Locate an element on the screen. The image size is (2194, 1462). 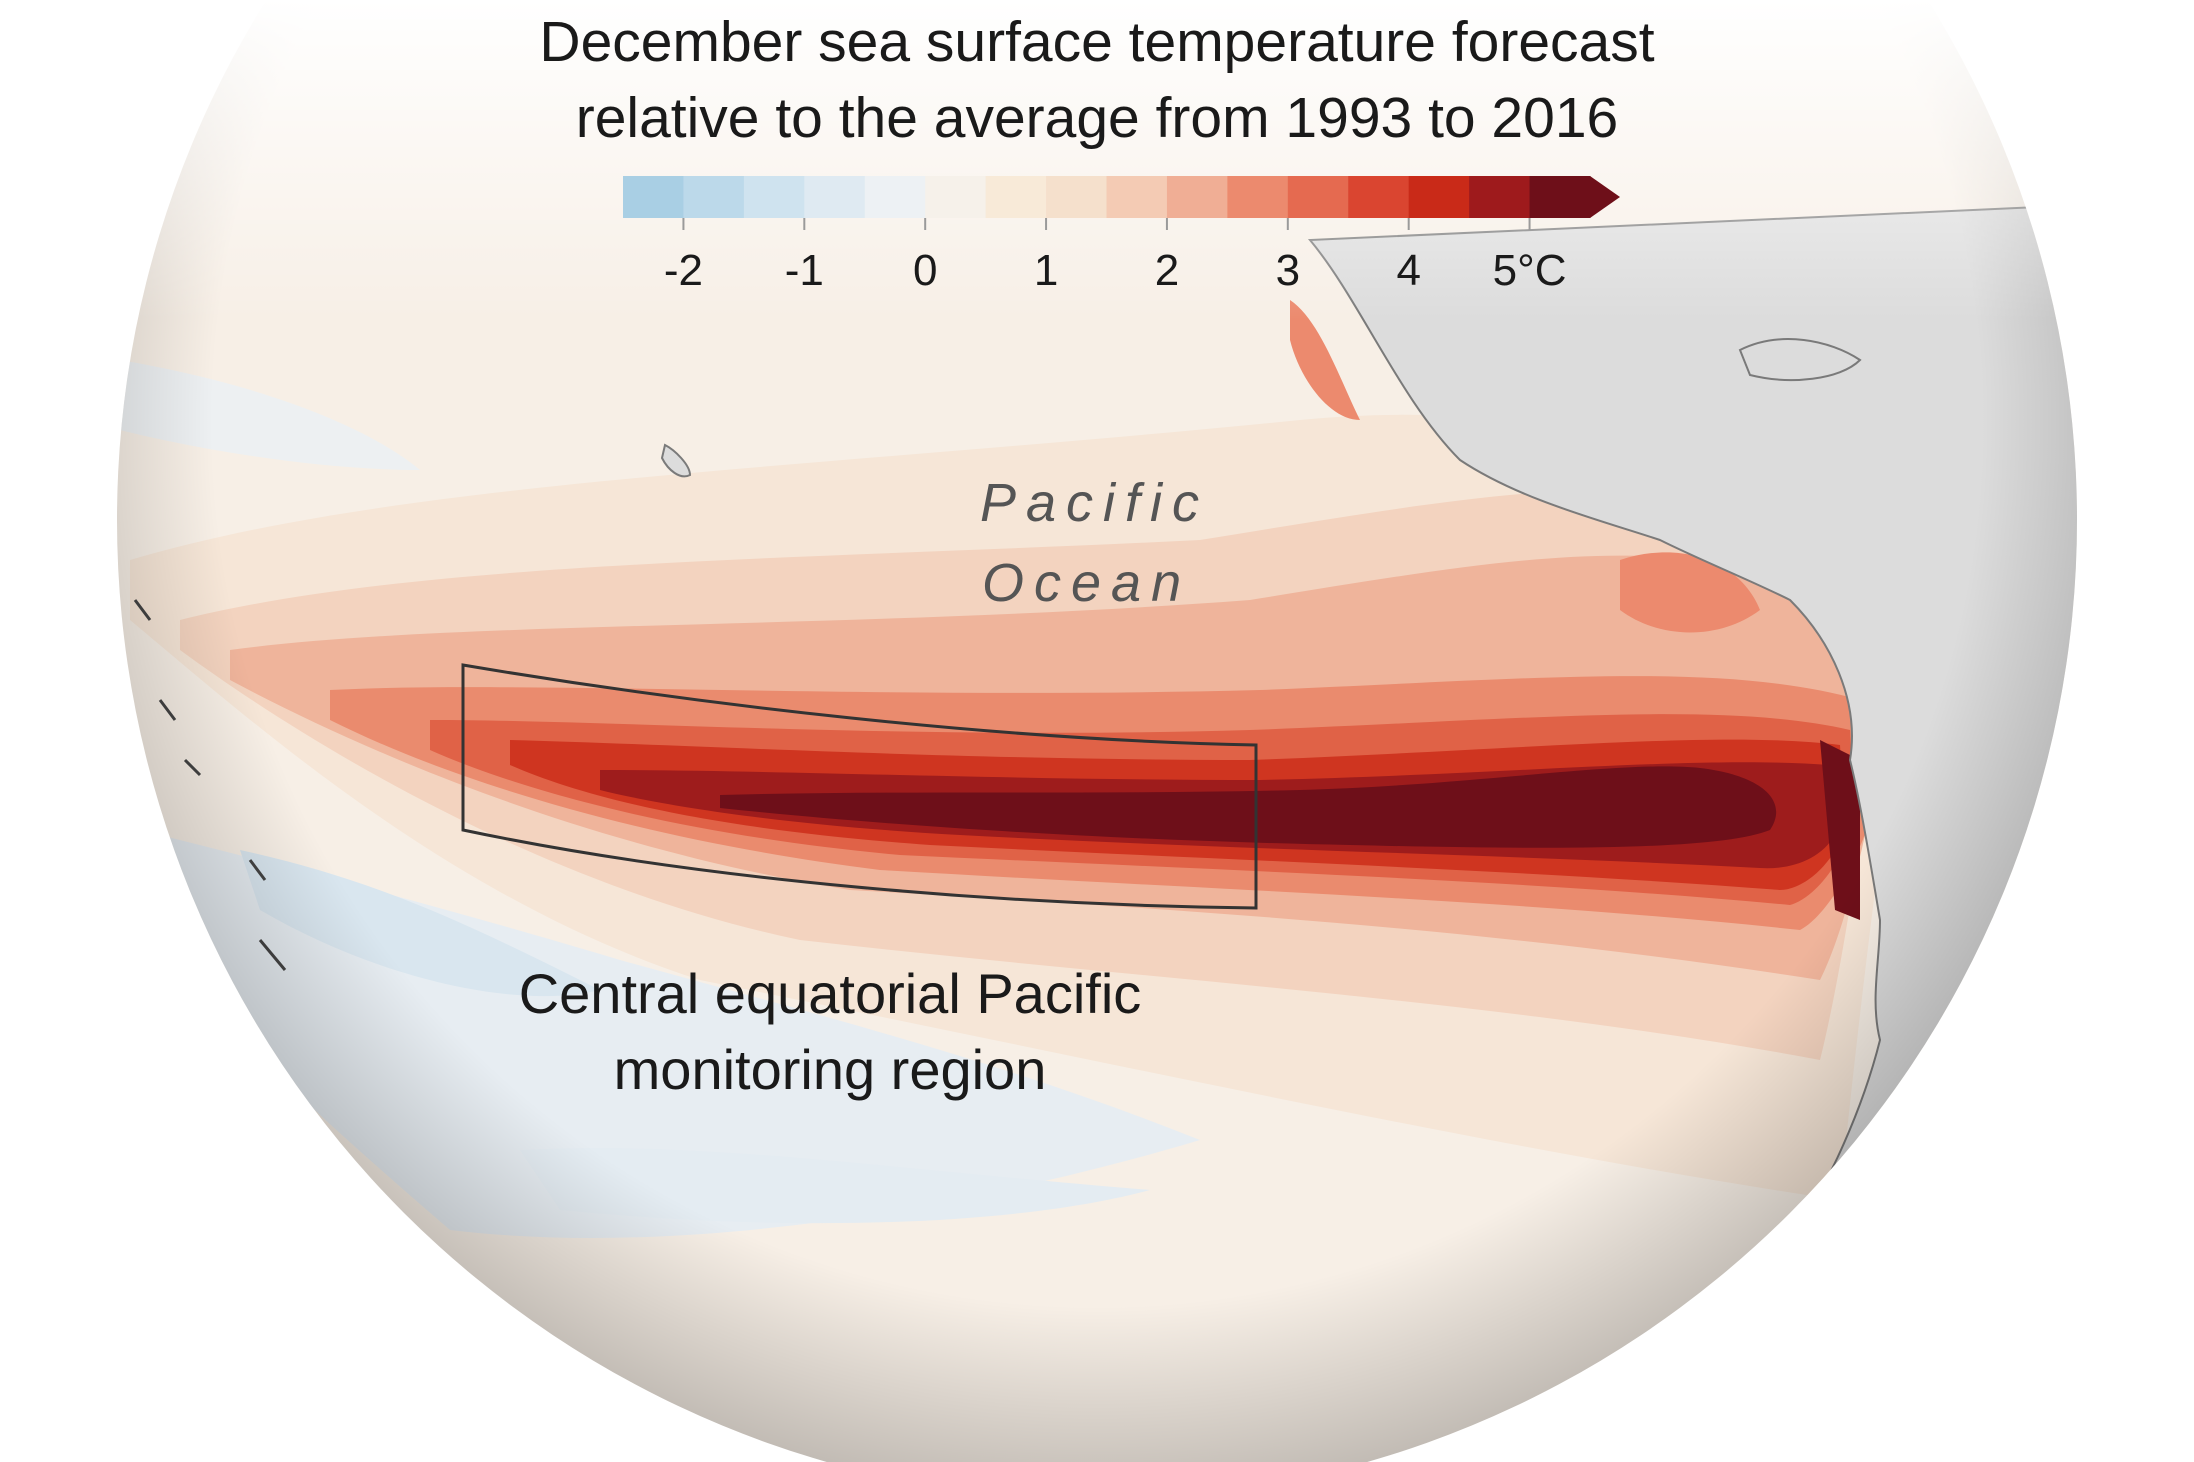
region-label-line-2: monitoring region is located at coordinates (830, 1069).